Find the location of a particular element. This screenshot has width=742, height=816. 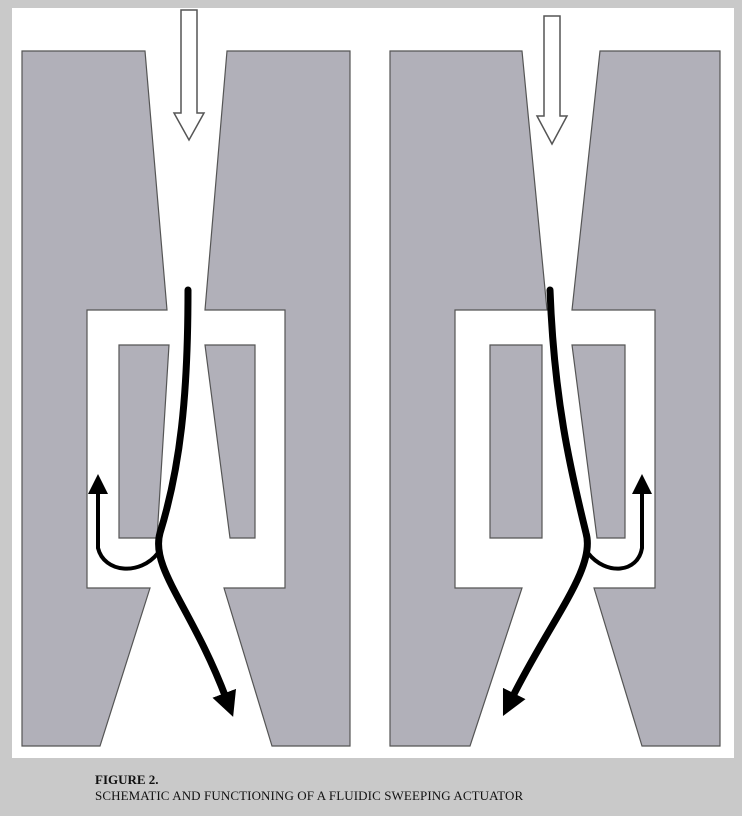

inlet-arrow-right is located at coordinates (552, 80).